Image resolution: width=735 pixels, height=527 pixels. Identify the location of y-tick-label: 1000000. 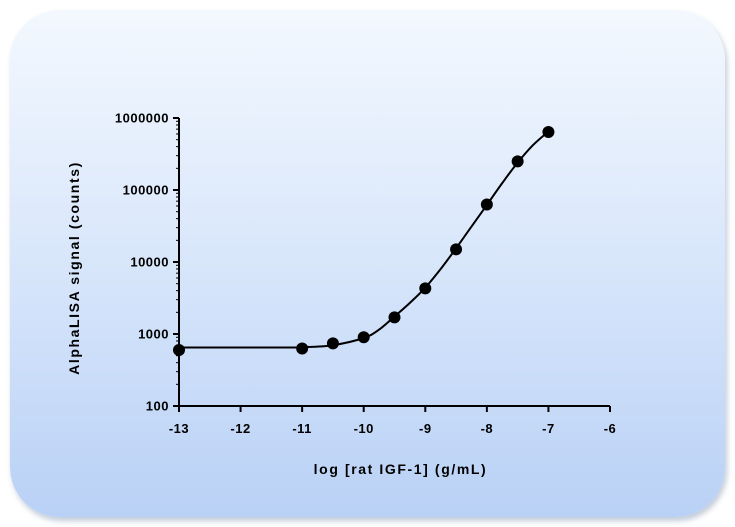
(142, 118).